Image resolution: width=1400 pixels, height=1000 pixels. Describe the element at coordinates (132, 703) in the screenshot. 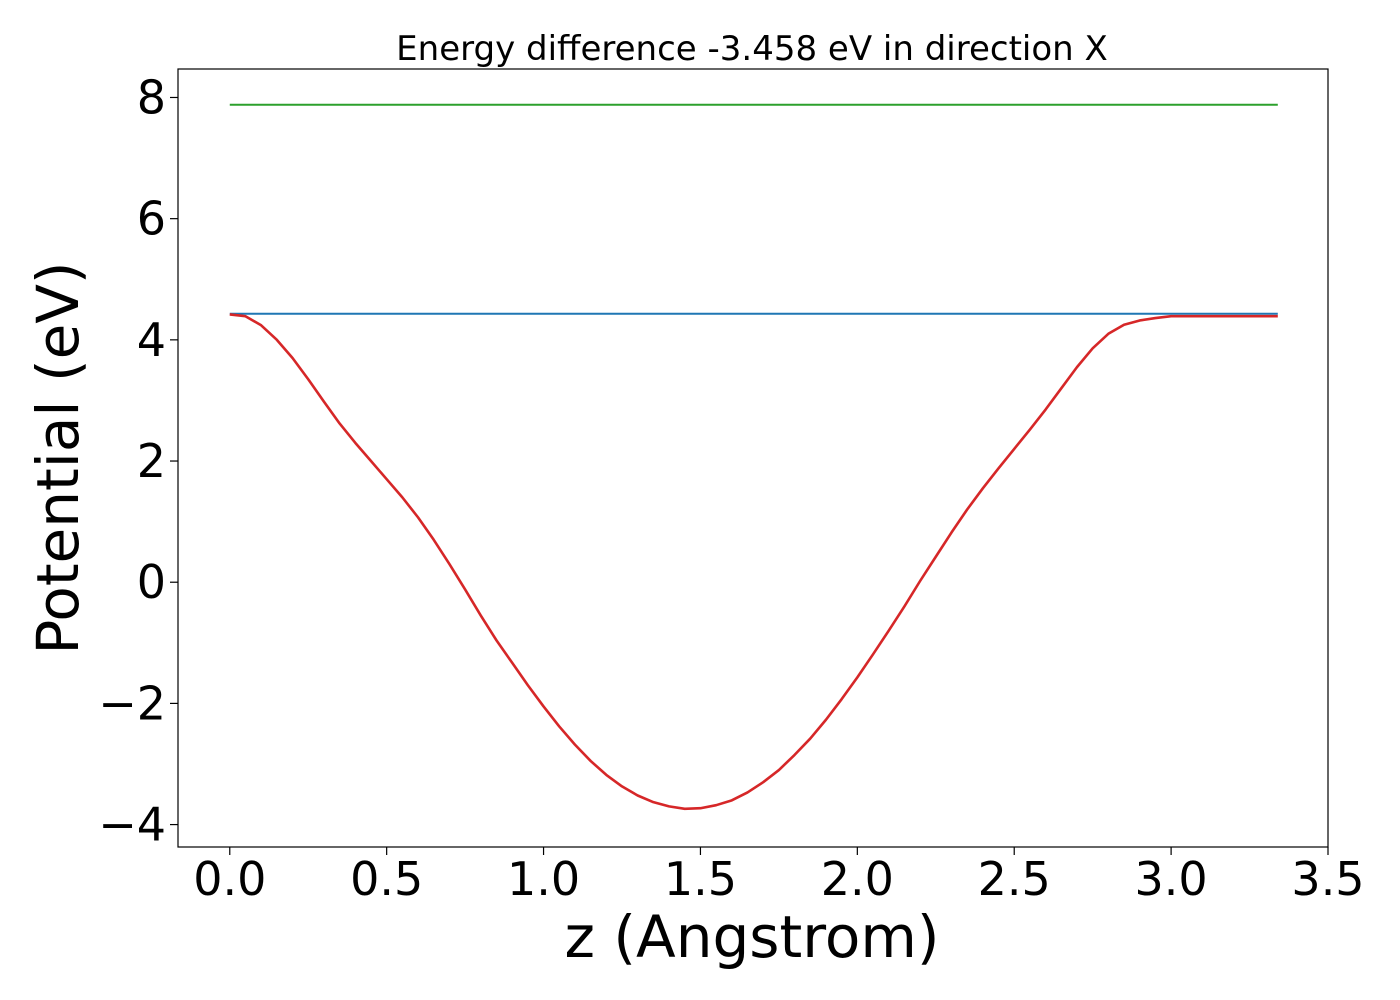

I see `y-tick-label: −2` at that location.